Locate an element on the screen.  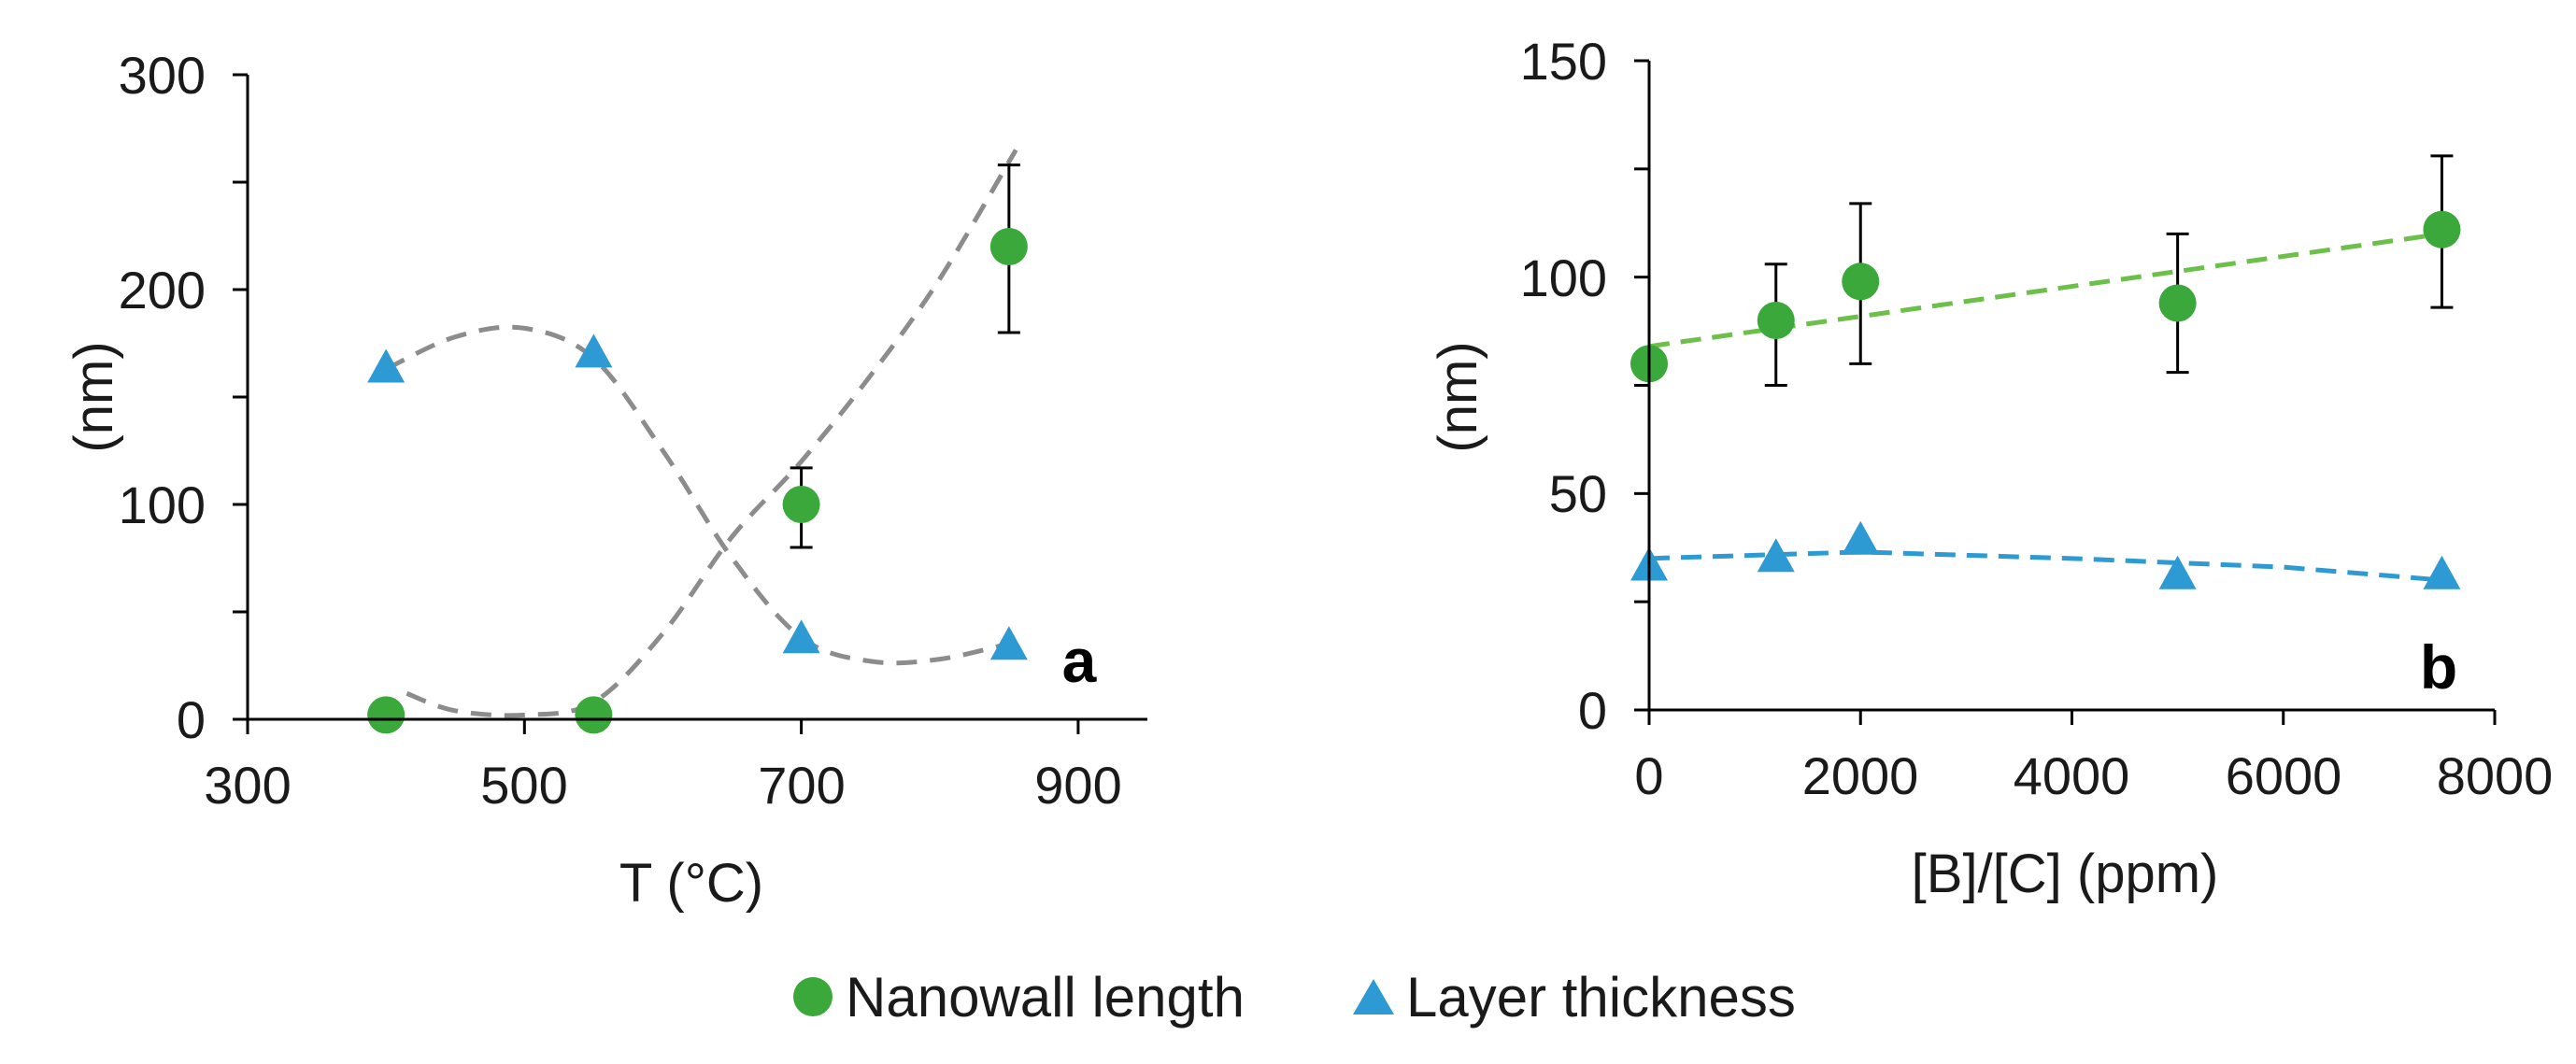
panel-b-ytick-label: 50 is located at coordinates (1578, 494).